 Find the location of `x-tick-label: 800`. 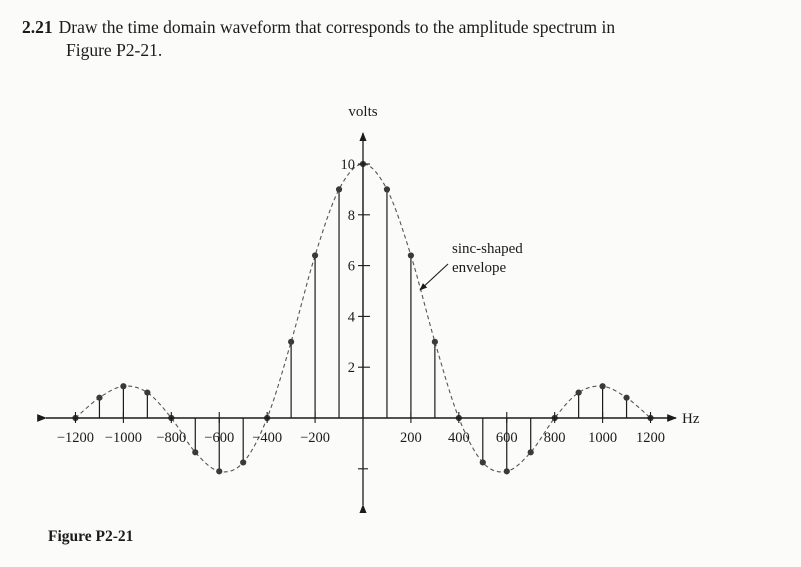

x-tick-label: 800 is located at coordinates (555, 438).